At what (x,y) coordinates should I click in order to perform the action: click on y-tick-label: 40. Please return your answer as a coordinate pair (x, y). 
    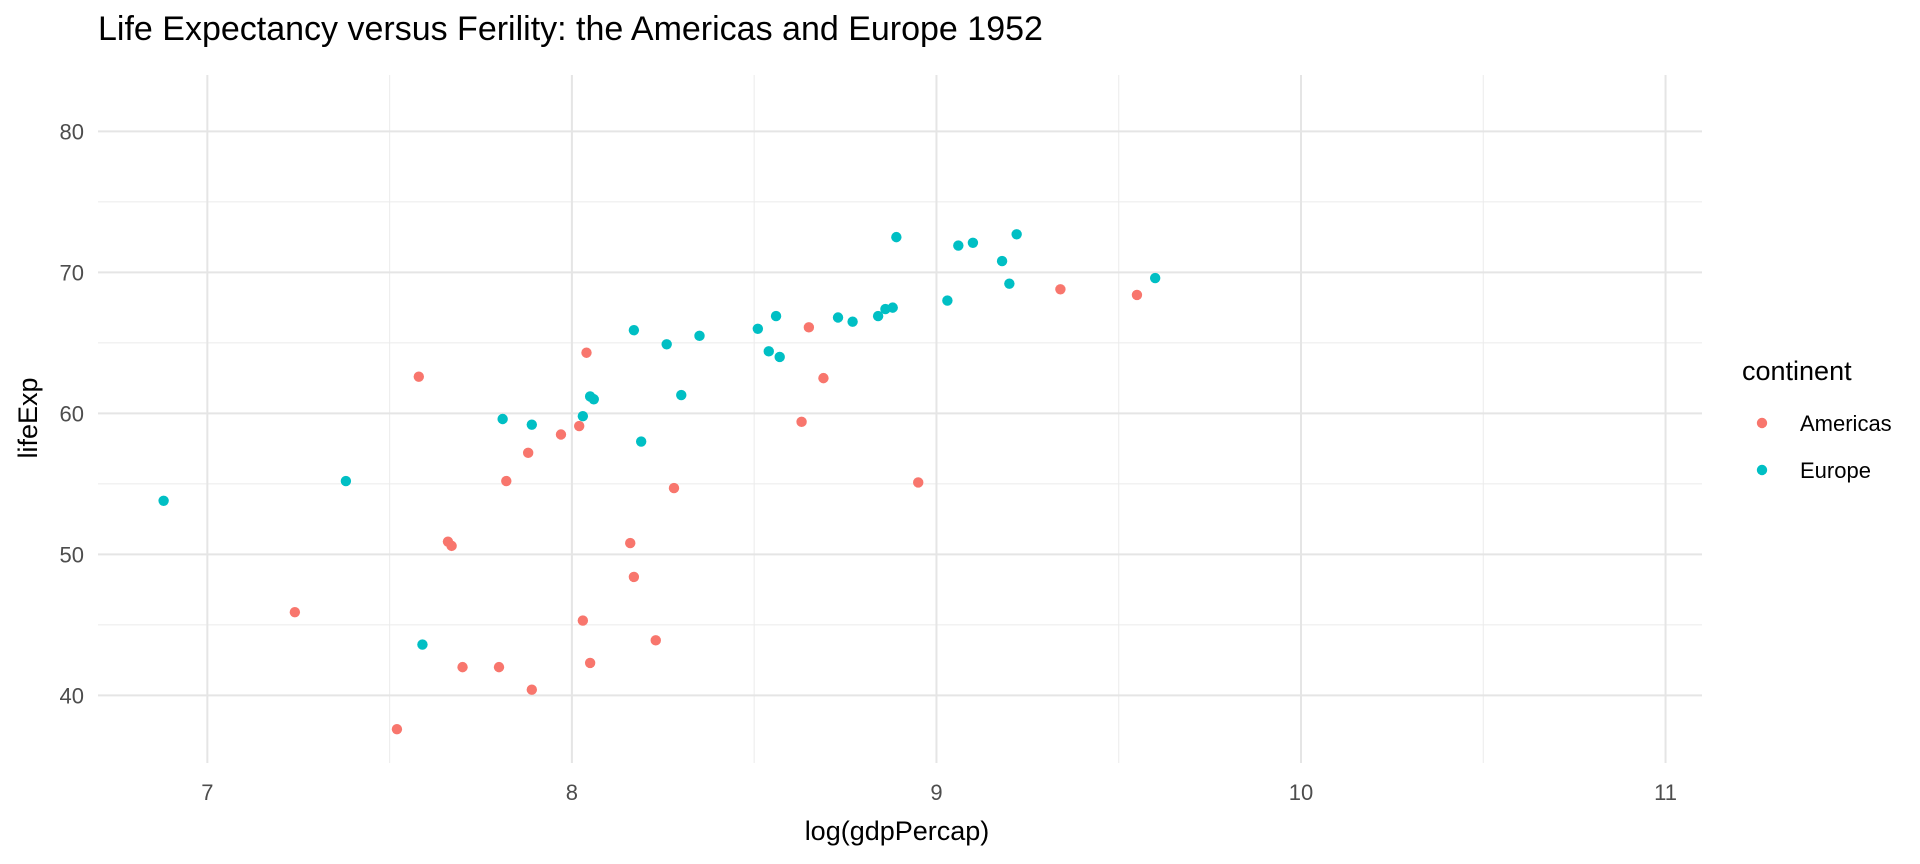
    Looking at the image, I should click on (72, 695).